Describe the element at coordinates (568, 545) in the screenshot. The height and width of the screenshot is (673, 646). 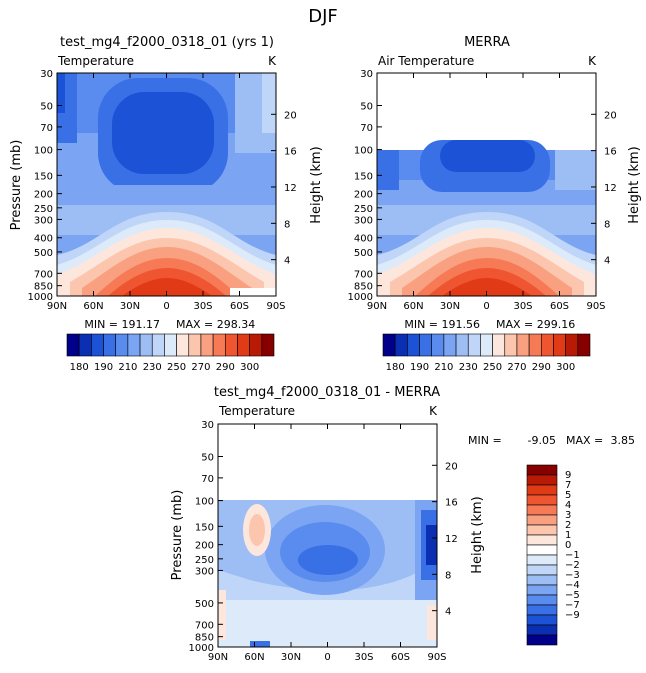
I see `colorbar-tick-label: 0` at that location.